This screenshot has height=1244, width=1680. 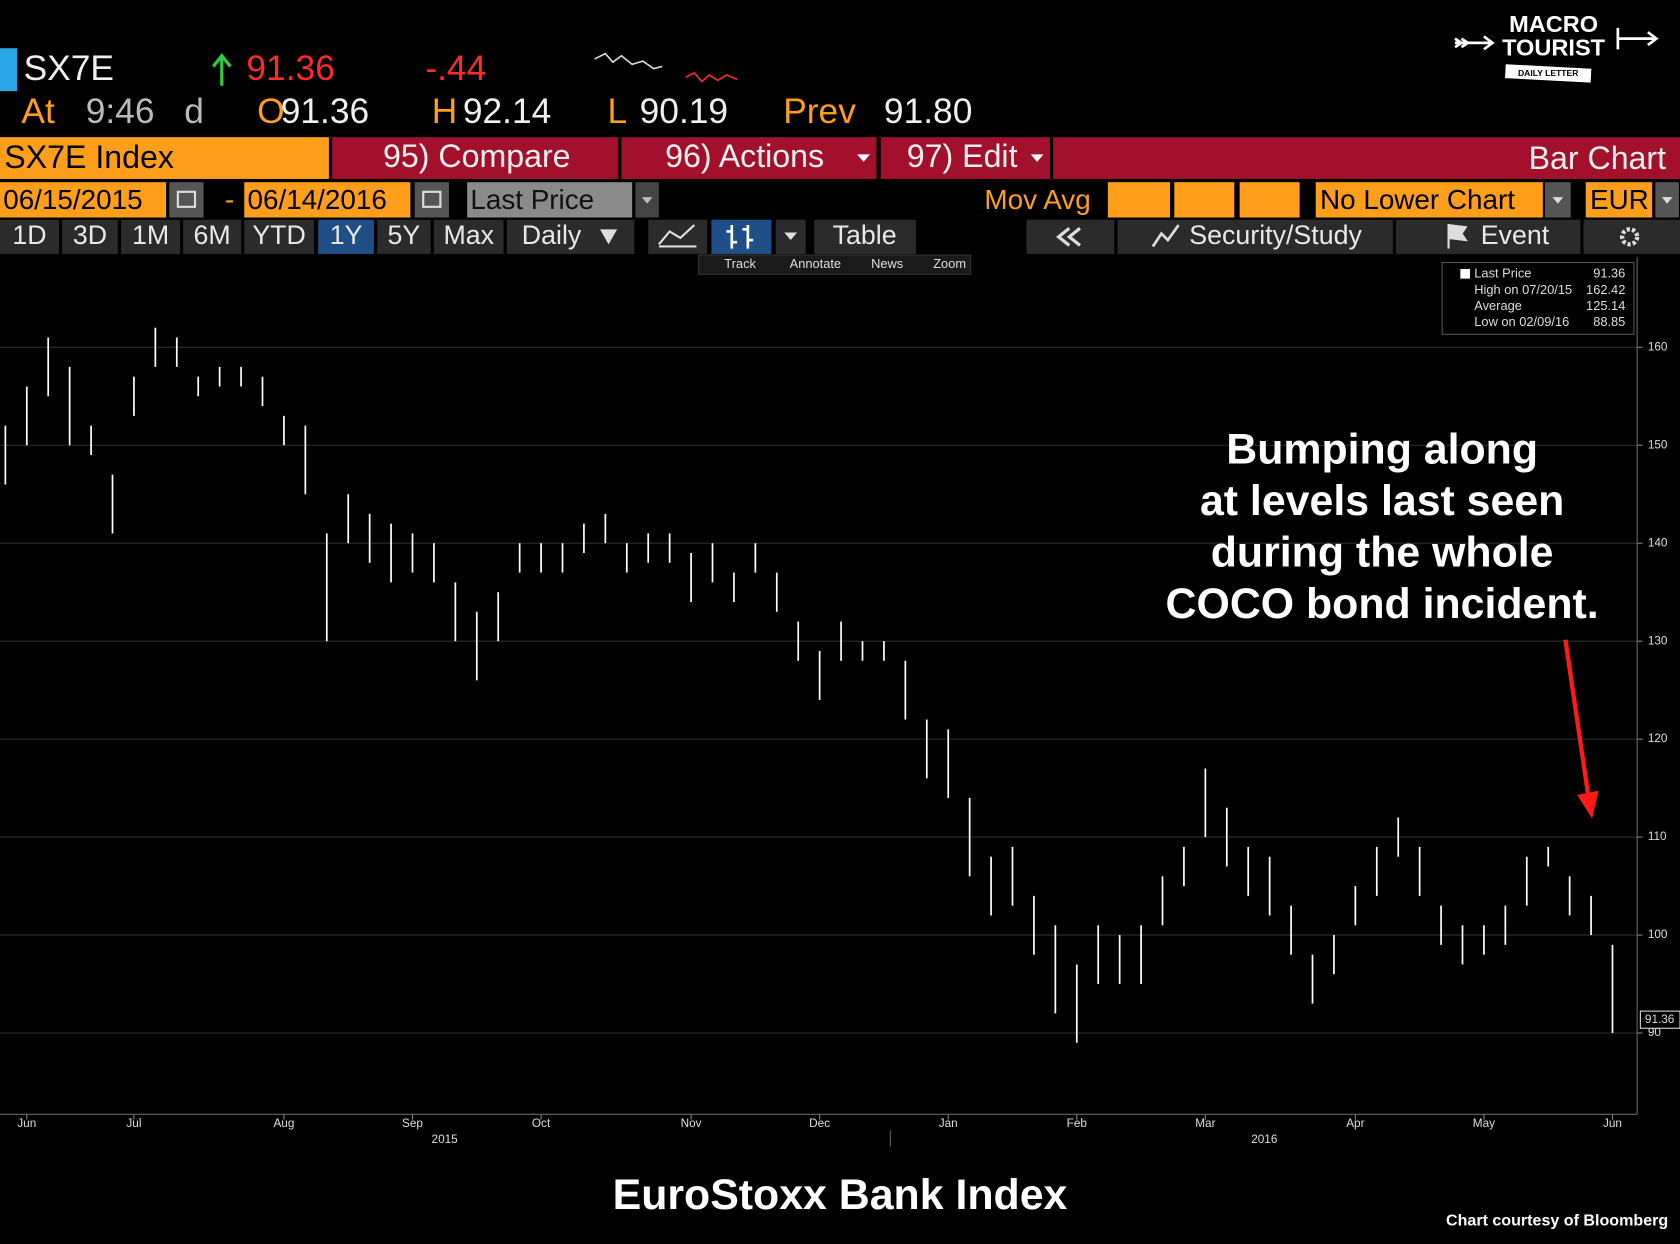 I want to click on table-button, so click(x=865, y=236).